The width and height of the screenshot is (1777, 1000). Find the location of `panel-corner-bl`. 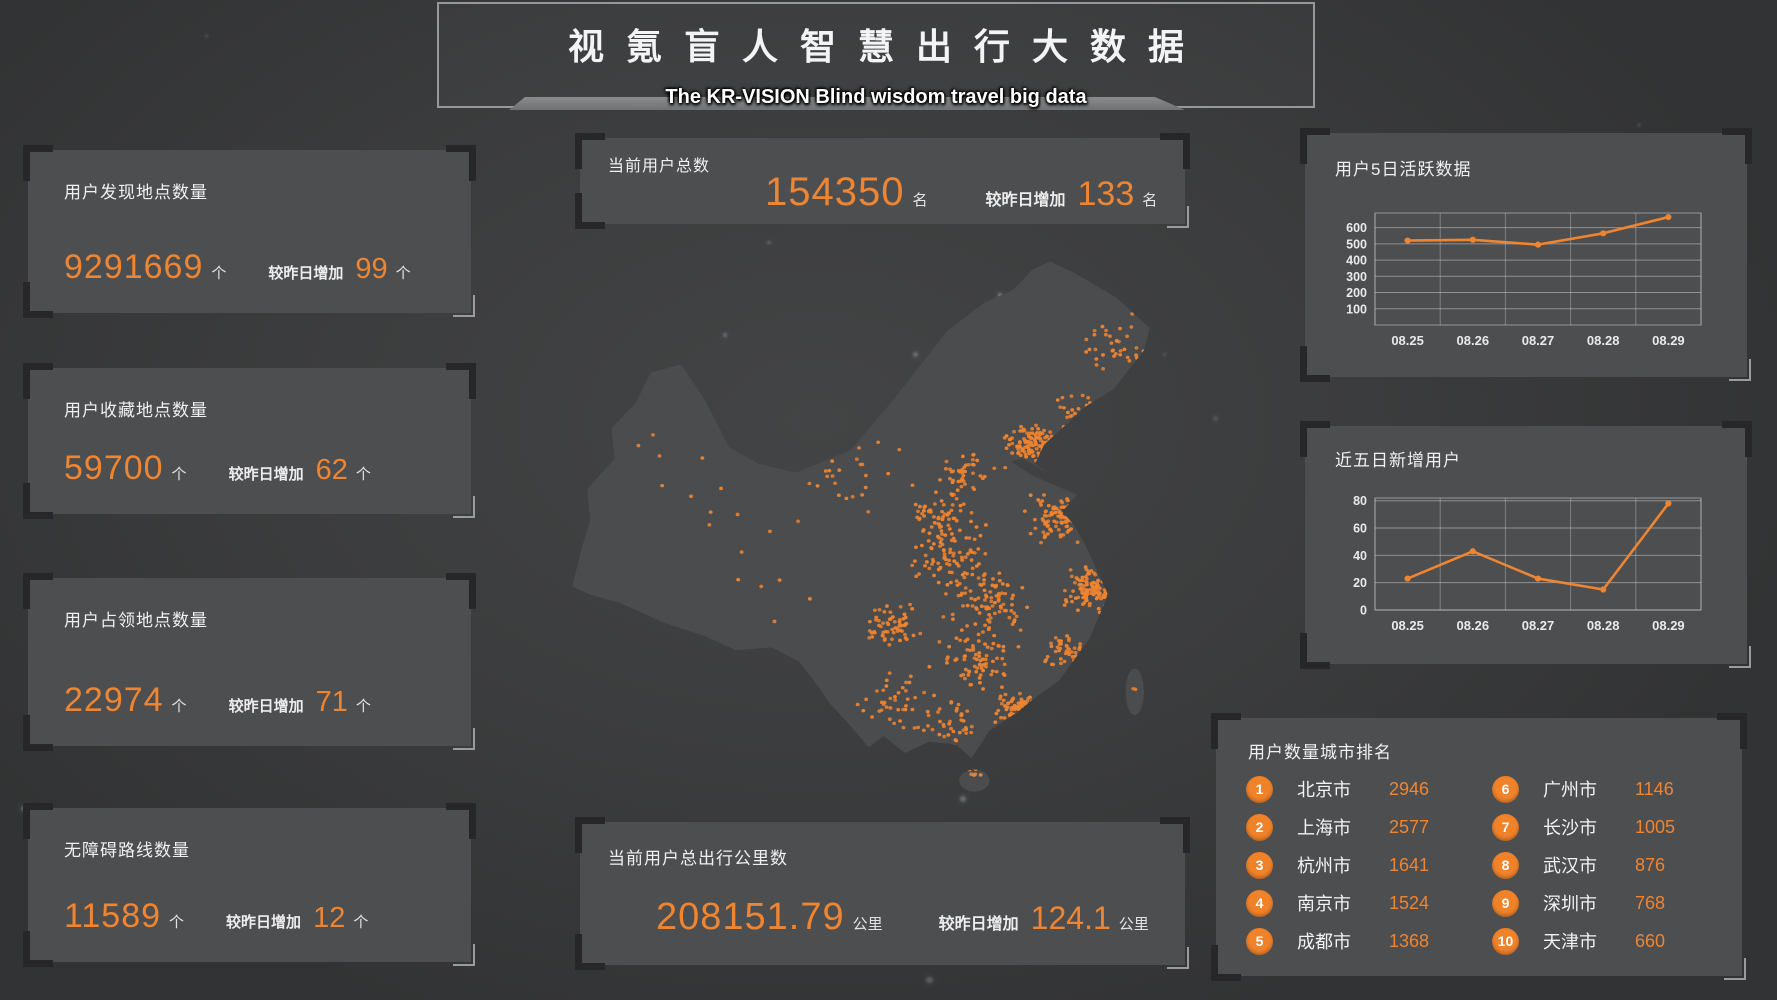

panel-corner-bl is located at coordinates (1315, 364).